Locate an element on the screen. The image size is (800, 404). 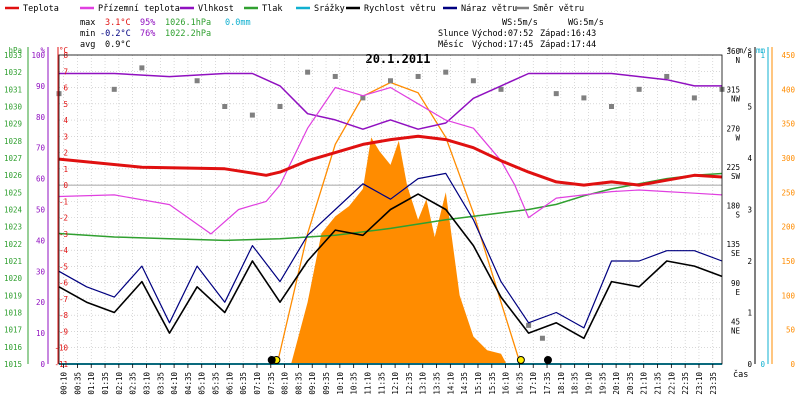
x-tick-label: 03:10 is located at coordinates (146, 383).